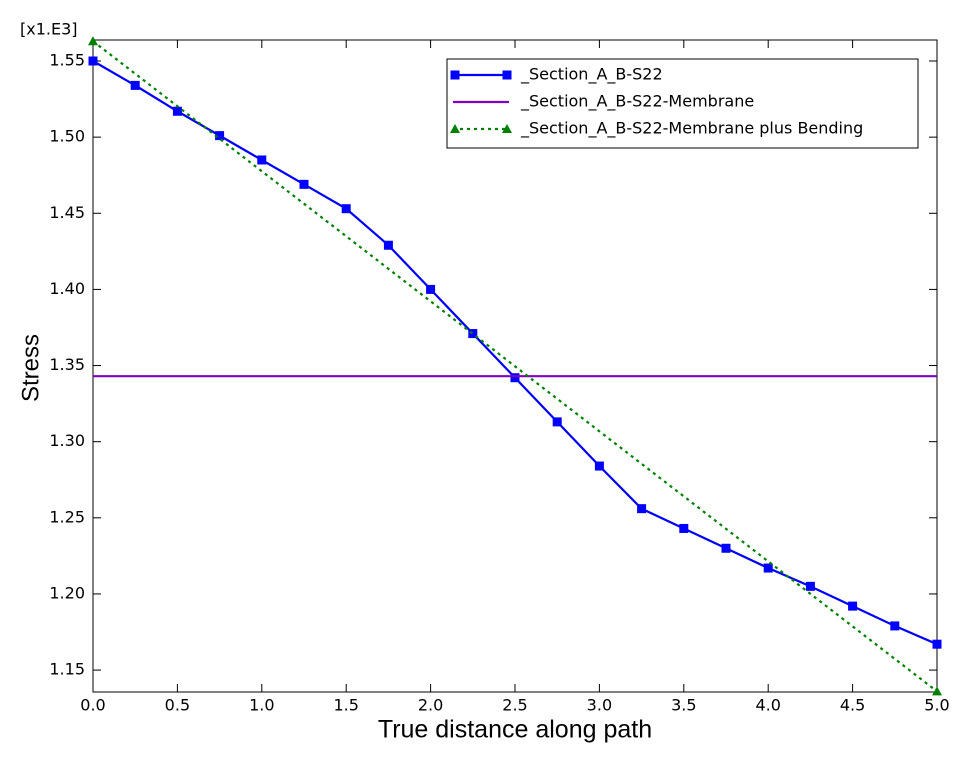  Describe the element at coordinates (67, 516) in the screenshot. I see `y-tick-label: 1.25` at that location.